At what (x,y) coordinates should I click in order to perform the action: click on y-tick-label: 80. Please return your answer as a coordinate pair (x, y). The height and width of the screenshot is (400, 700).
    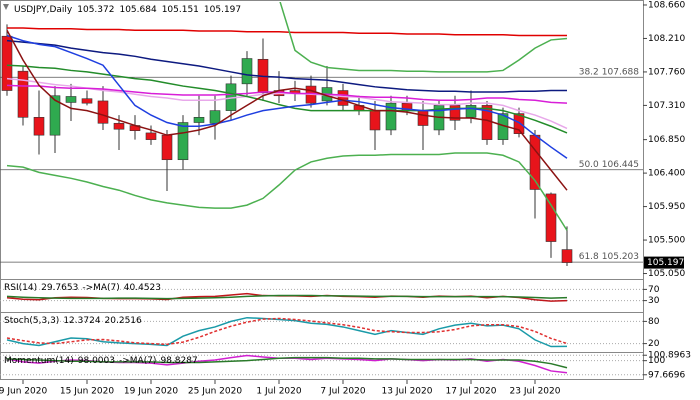
    Looking at the image, I should click on (654, 322).